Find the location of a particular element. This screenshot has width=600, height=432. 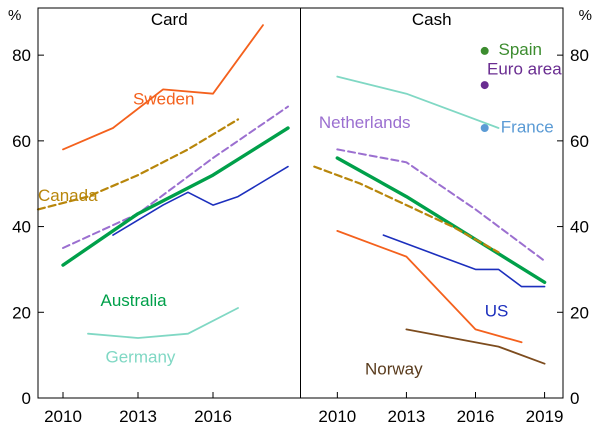

label-card-sweden: Sweden is located at coordinates (163, 98).